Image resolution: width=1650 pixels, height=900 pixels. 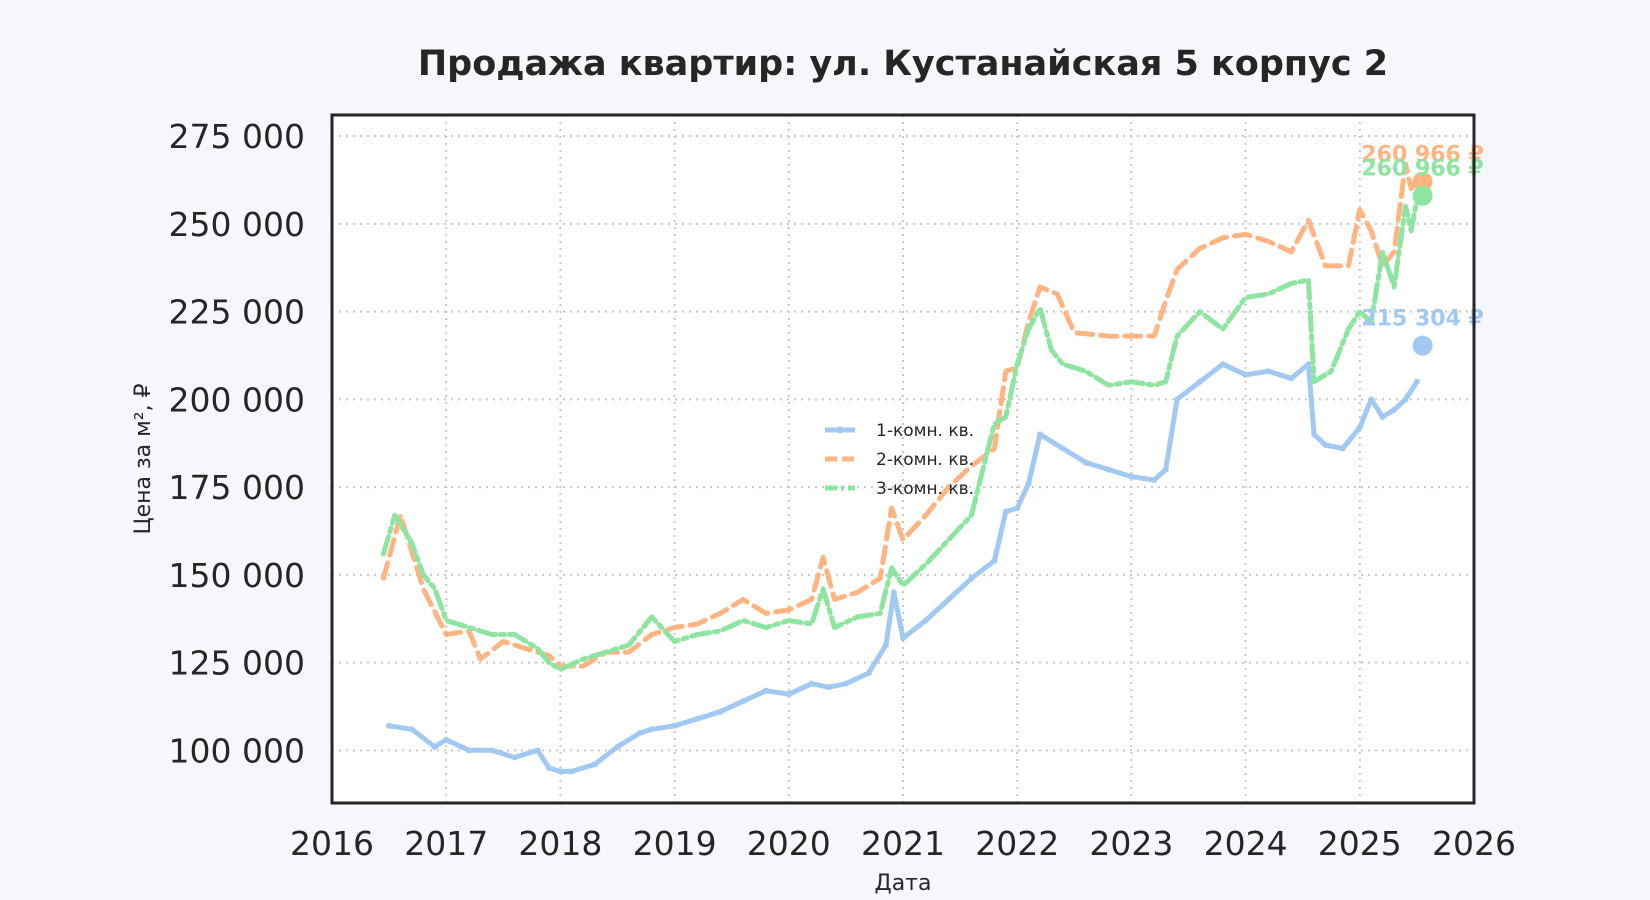 I want to click on x-tick-label: 2023, so click(x=1131, y=843).